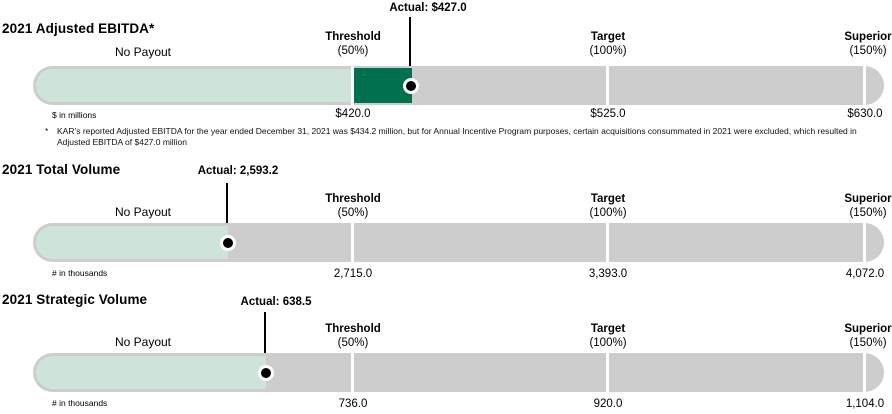 The width and height of the screenshot is (892, 414). I want to click on gauge-track-total-volume, so click(458, 242).